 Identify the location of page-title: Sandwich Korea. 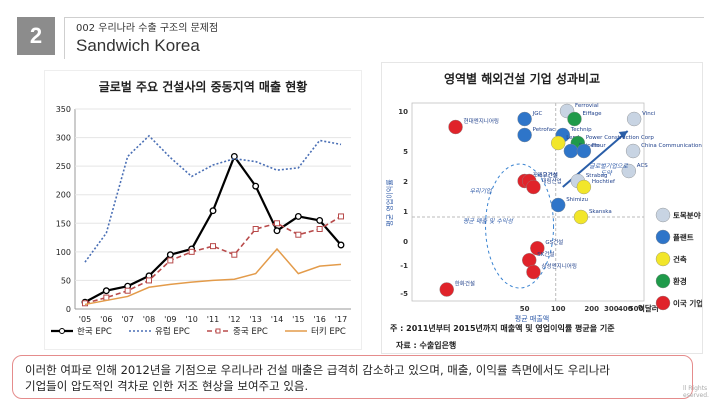
(138, 45).